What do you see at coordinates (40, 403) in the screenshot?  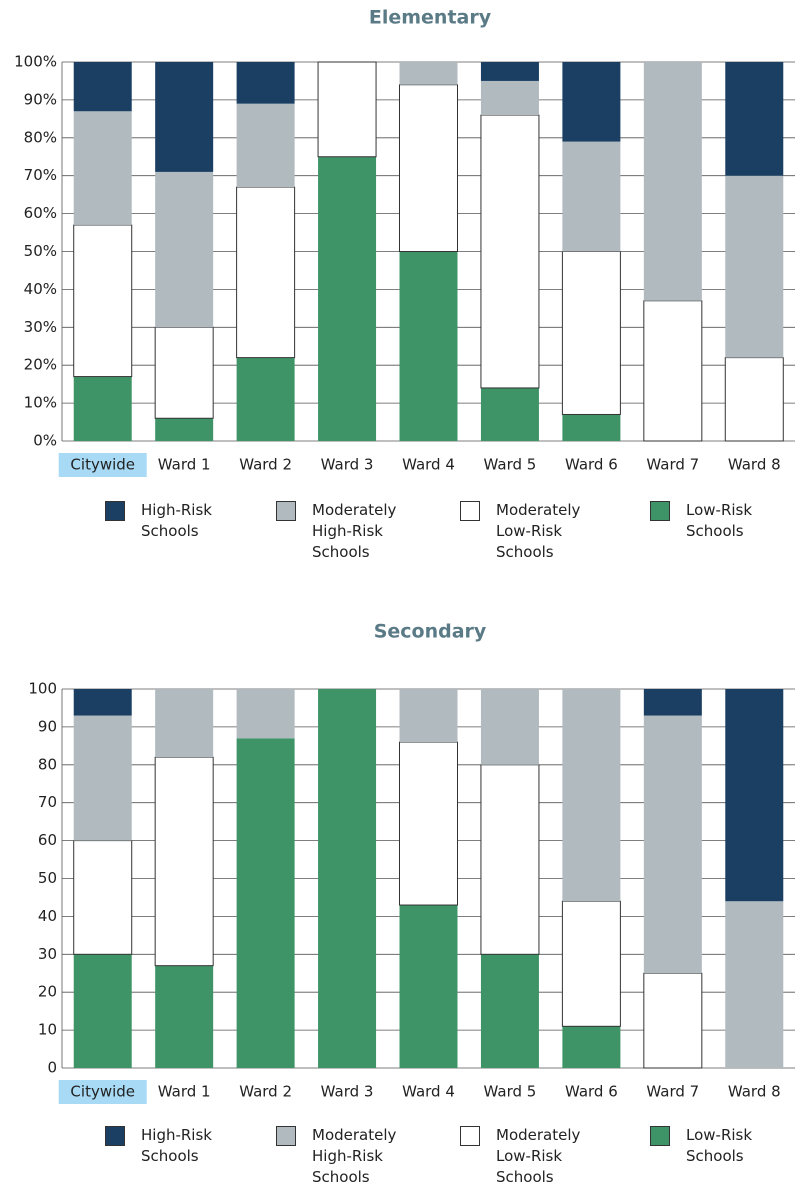 I see `y-tick-label: 10%` at bounding box center [40, 403].